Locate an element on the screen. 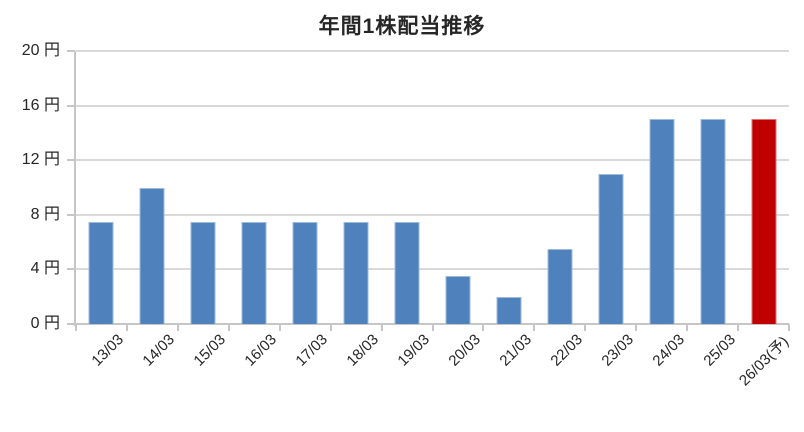  bar-19/03 is located at coordinates (407, 272).